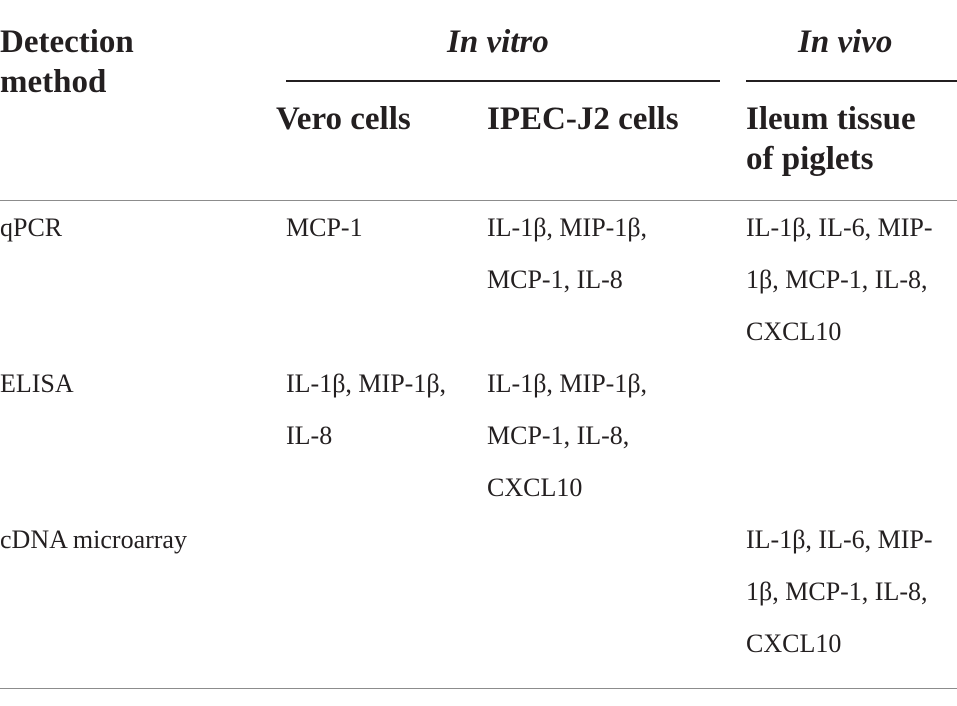 The image size is (957, 706). Describe the element at coordinates (309, 435) in the screenshot. I see `row-vero-cell: IL-8` at that location.